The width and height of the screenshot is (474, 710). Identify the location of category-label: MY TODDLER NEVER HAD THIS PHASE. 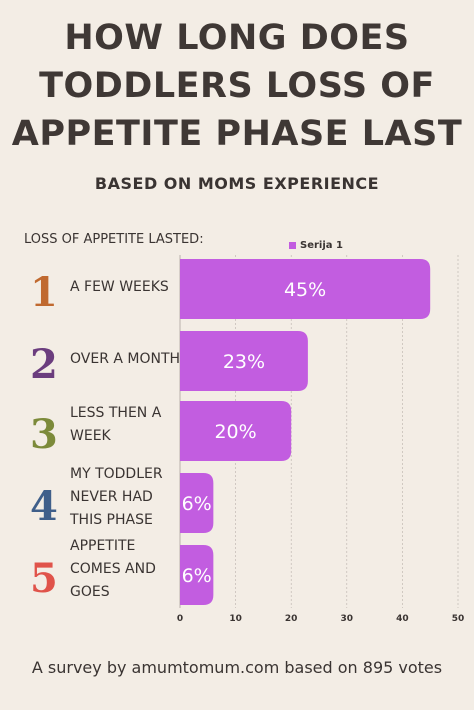
(126, 497).